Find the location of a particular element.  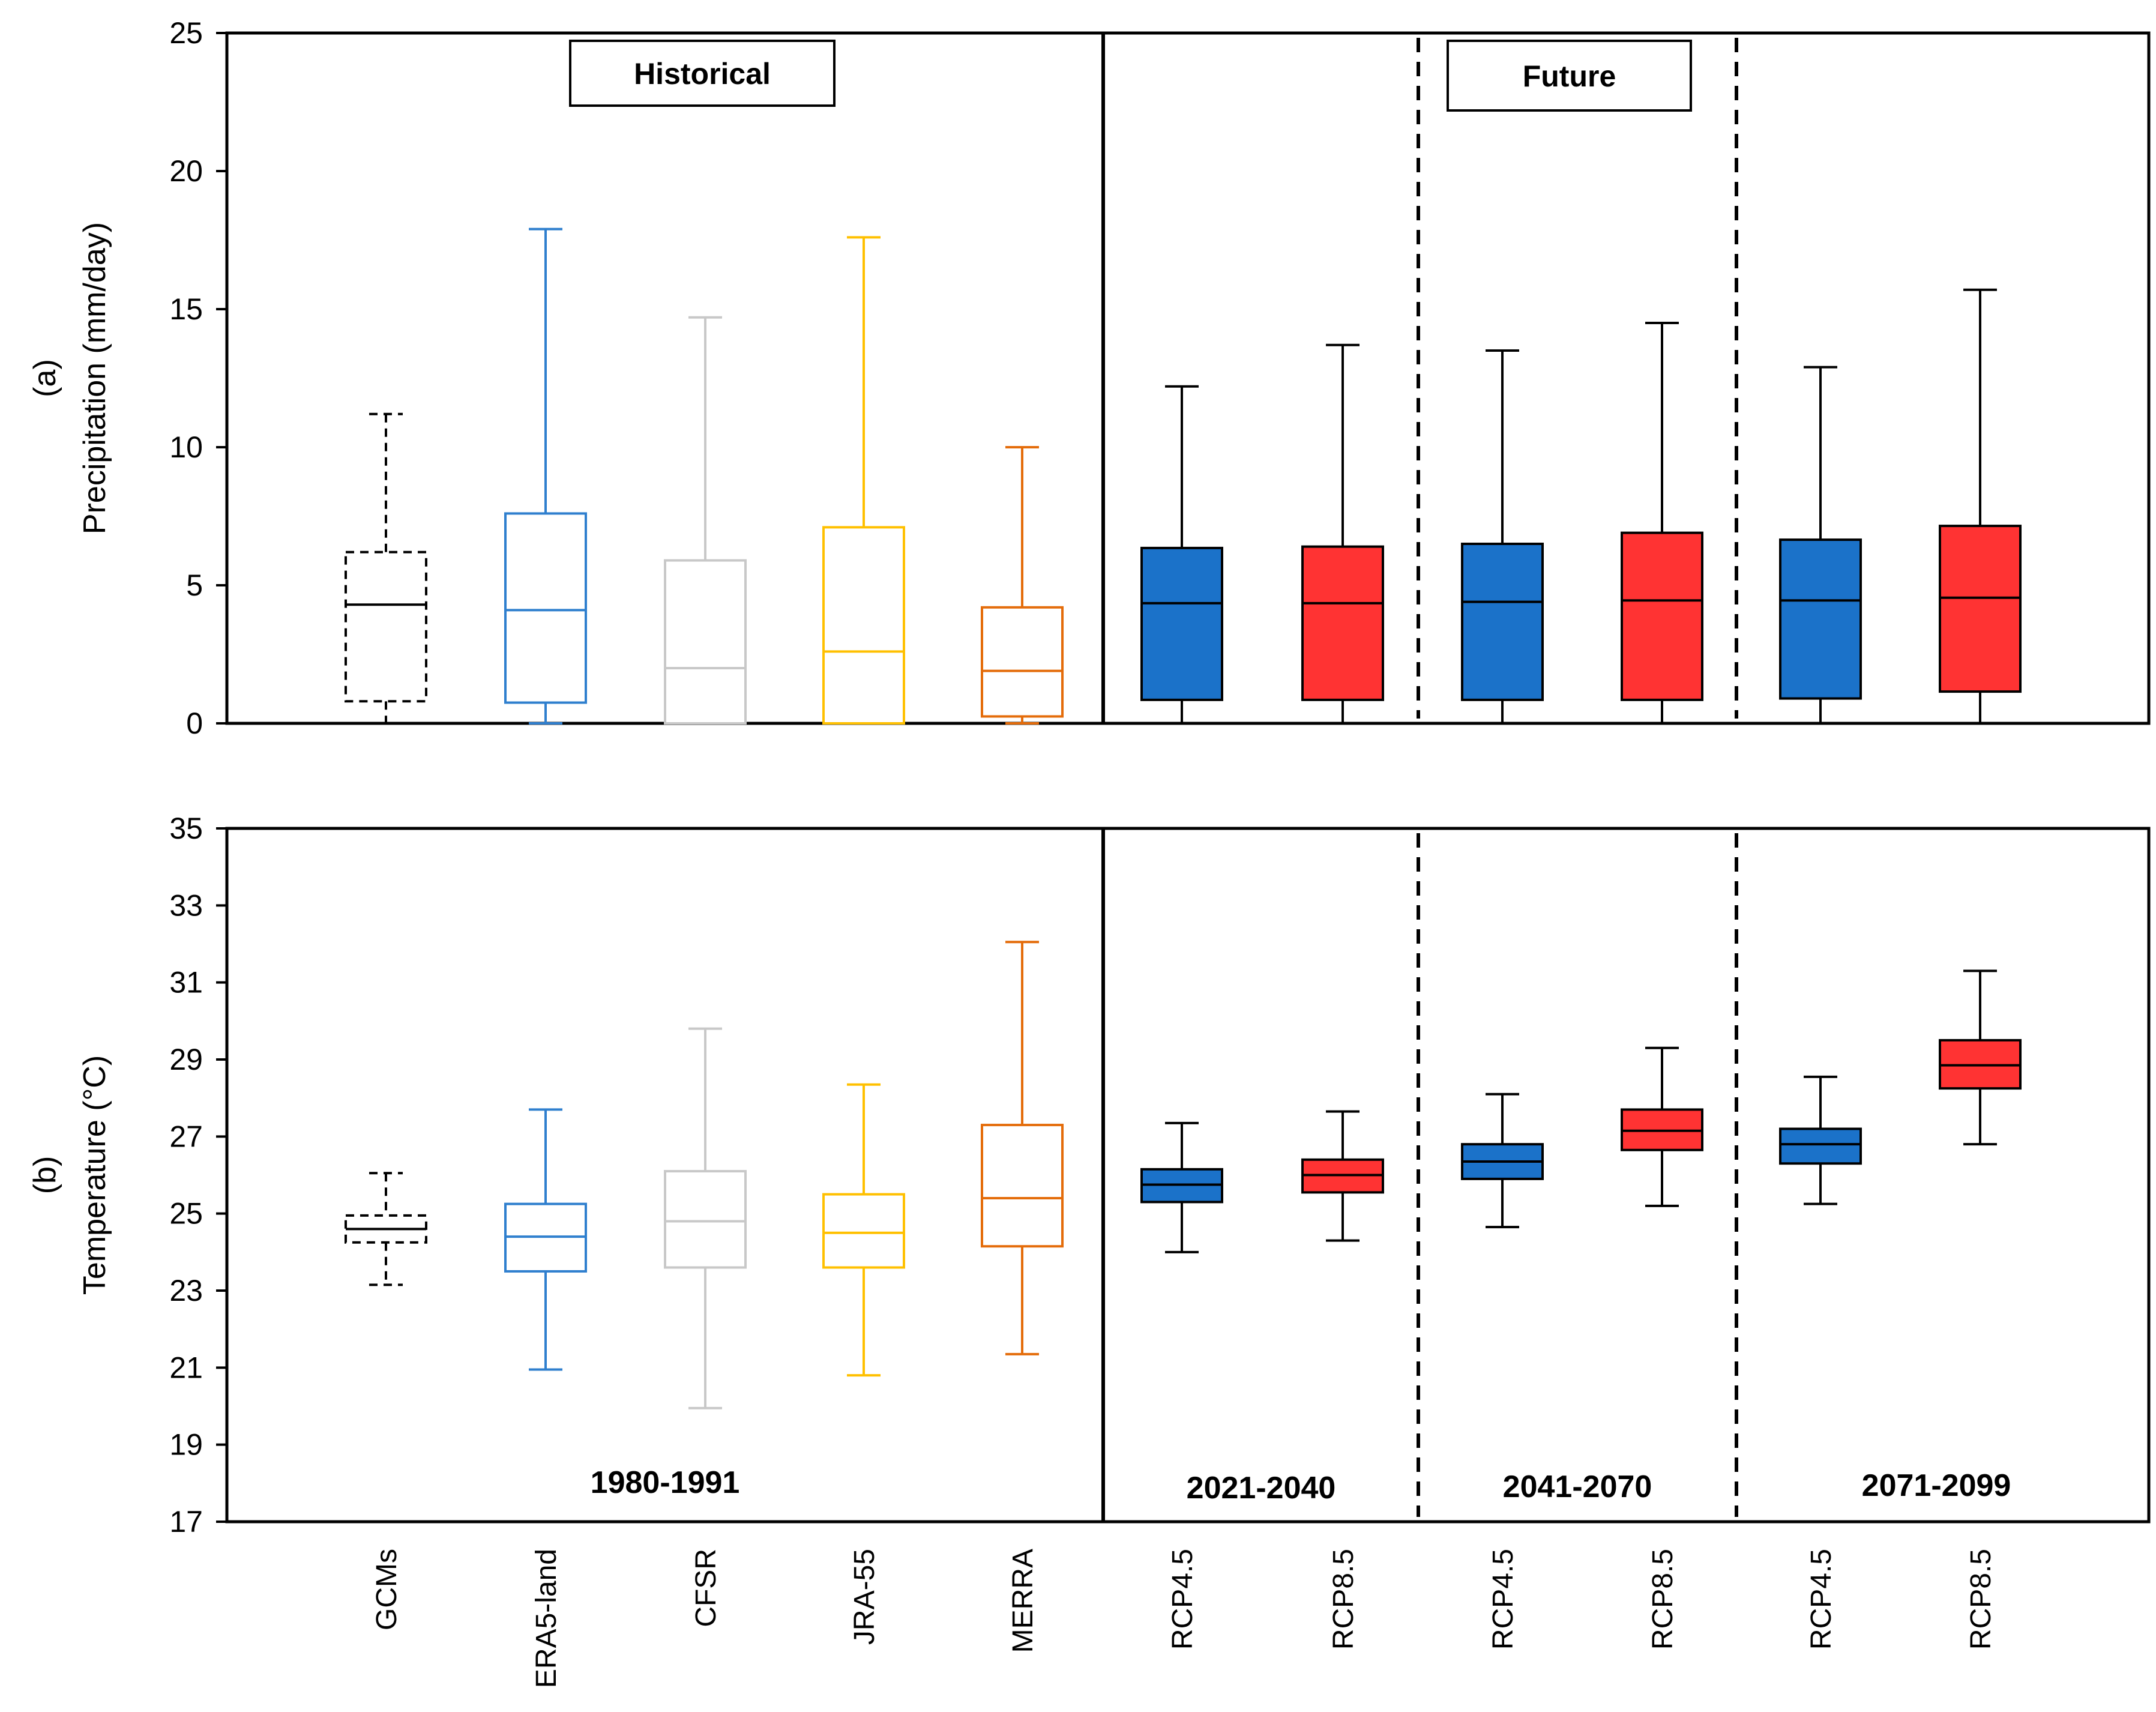

period-label: 1980-1991 is located at coordinates (665, 1482).